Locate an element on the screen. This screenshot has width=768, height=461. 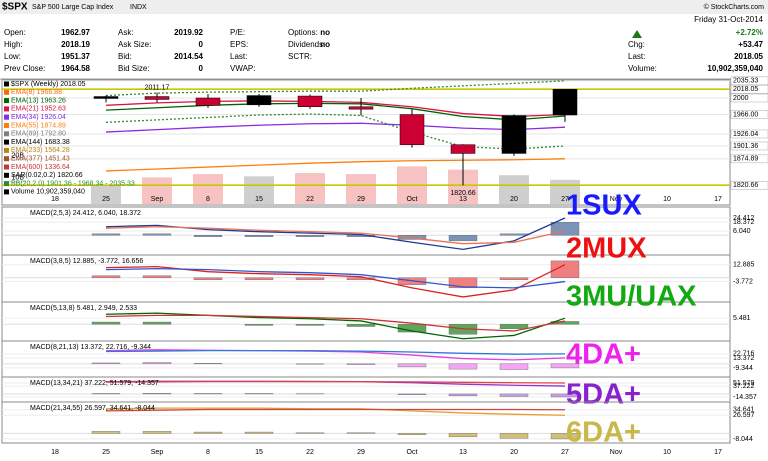
quote-value: 2019.92 is located at coordinates (188, 32).